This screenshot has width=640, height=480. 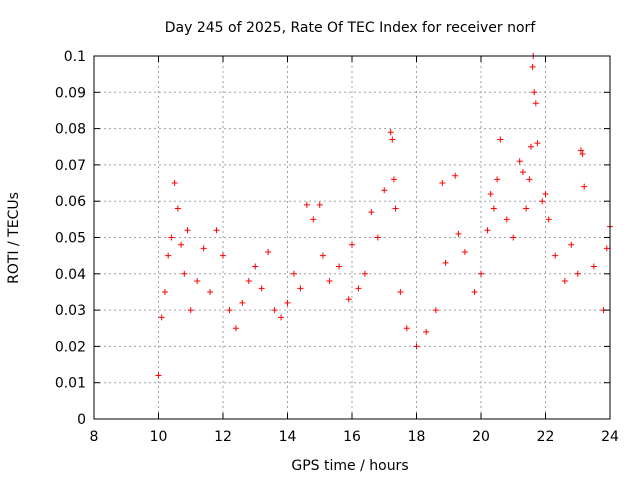 I want to click on x-axis-label: GPS time / hours, so click(x=349, y=466).